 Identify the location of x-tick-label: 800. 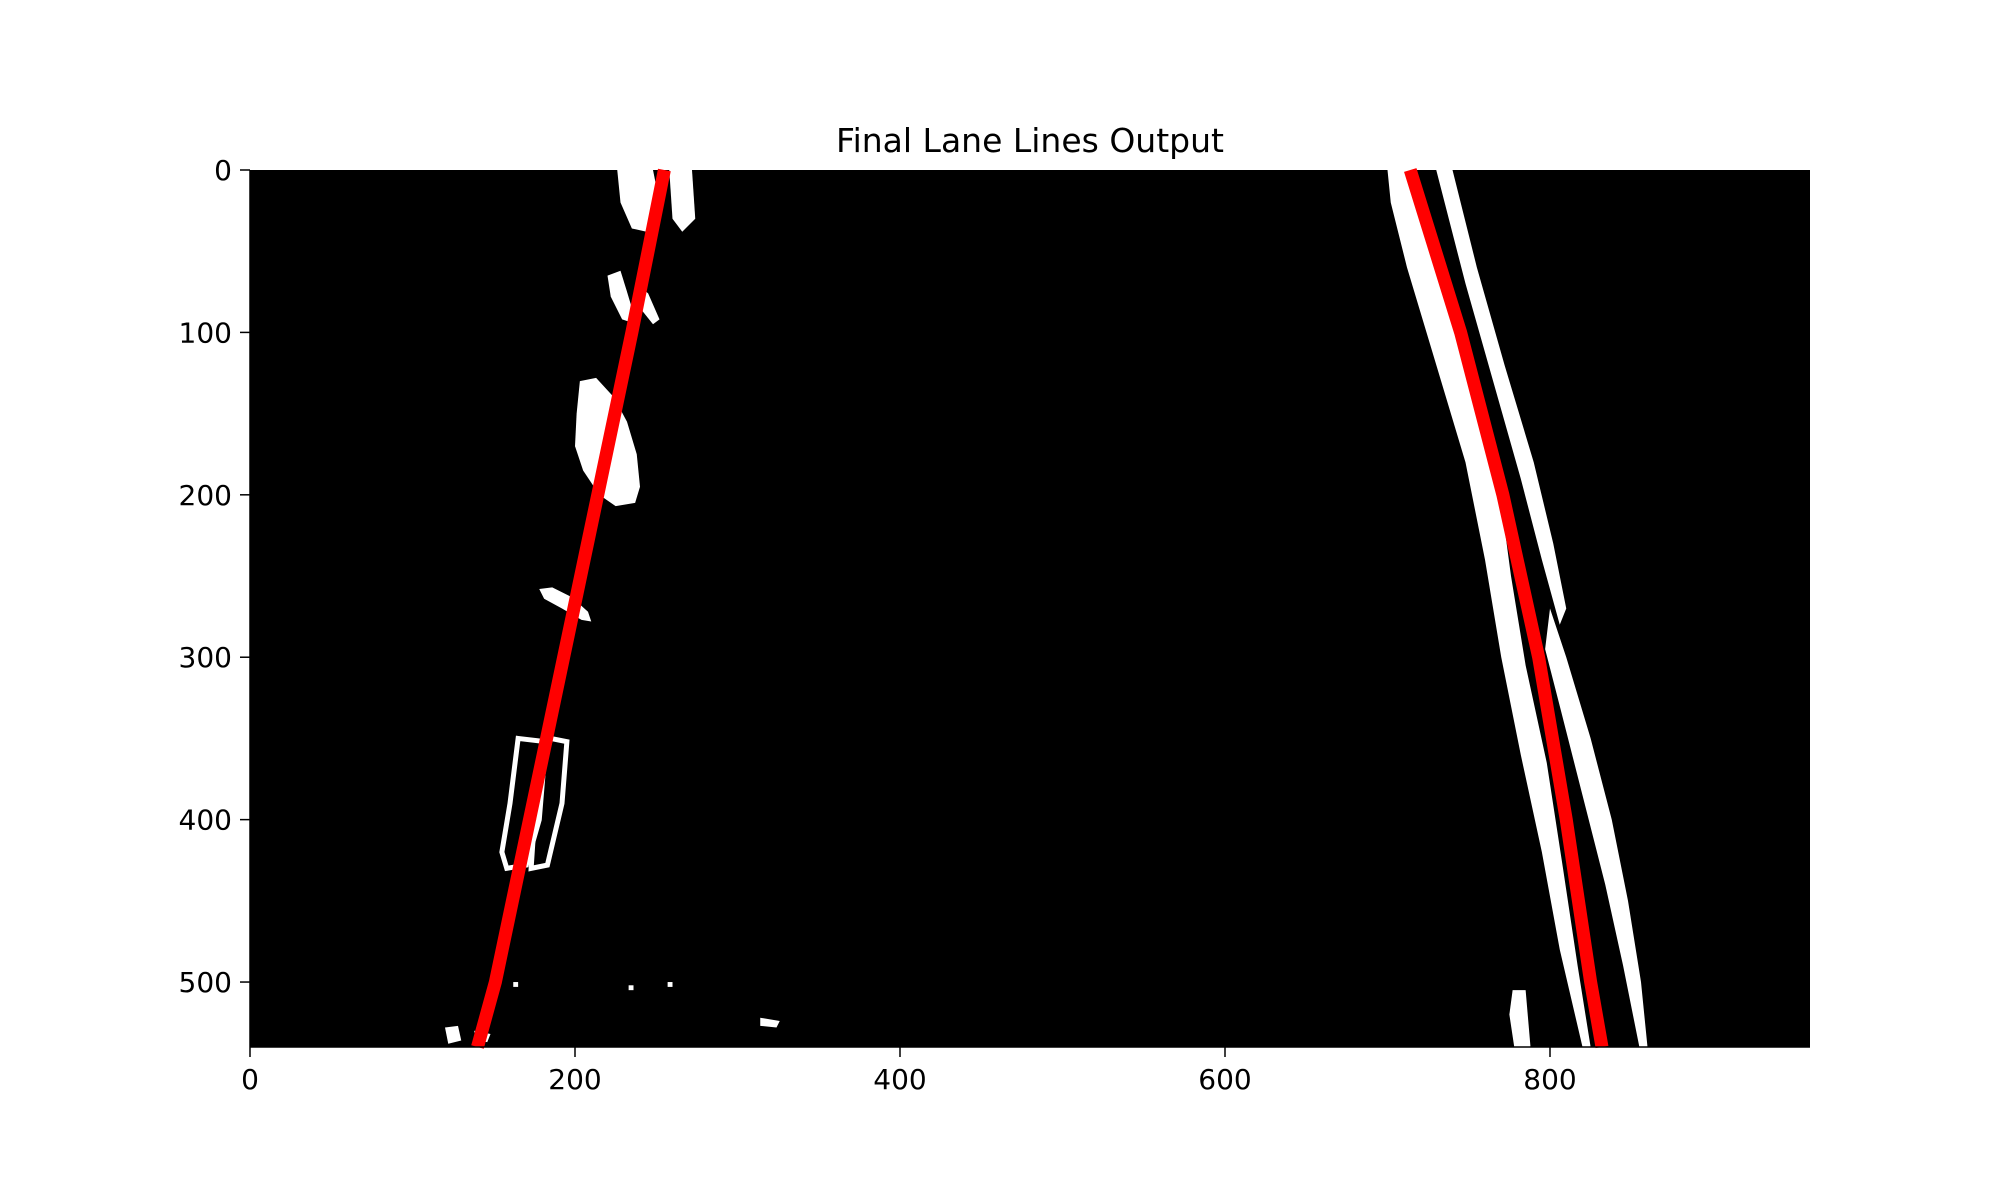
(1549, 1079).